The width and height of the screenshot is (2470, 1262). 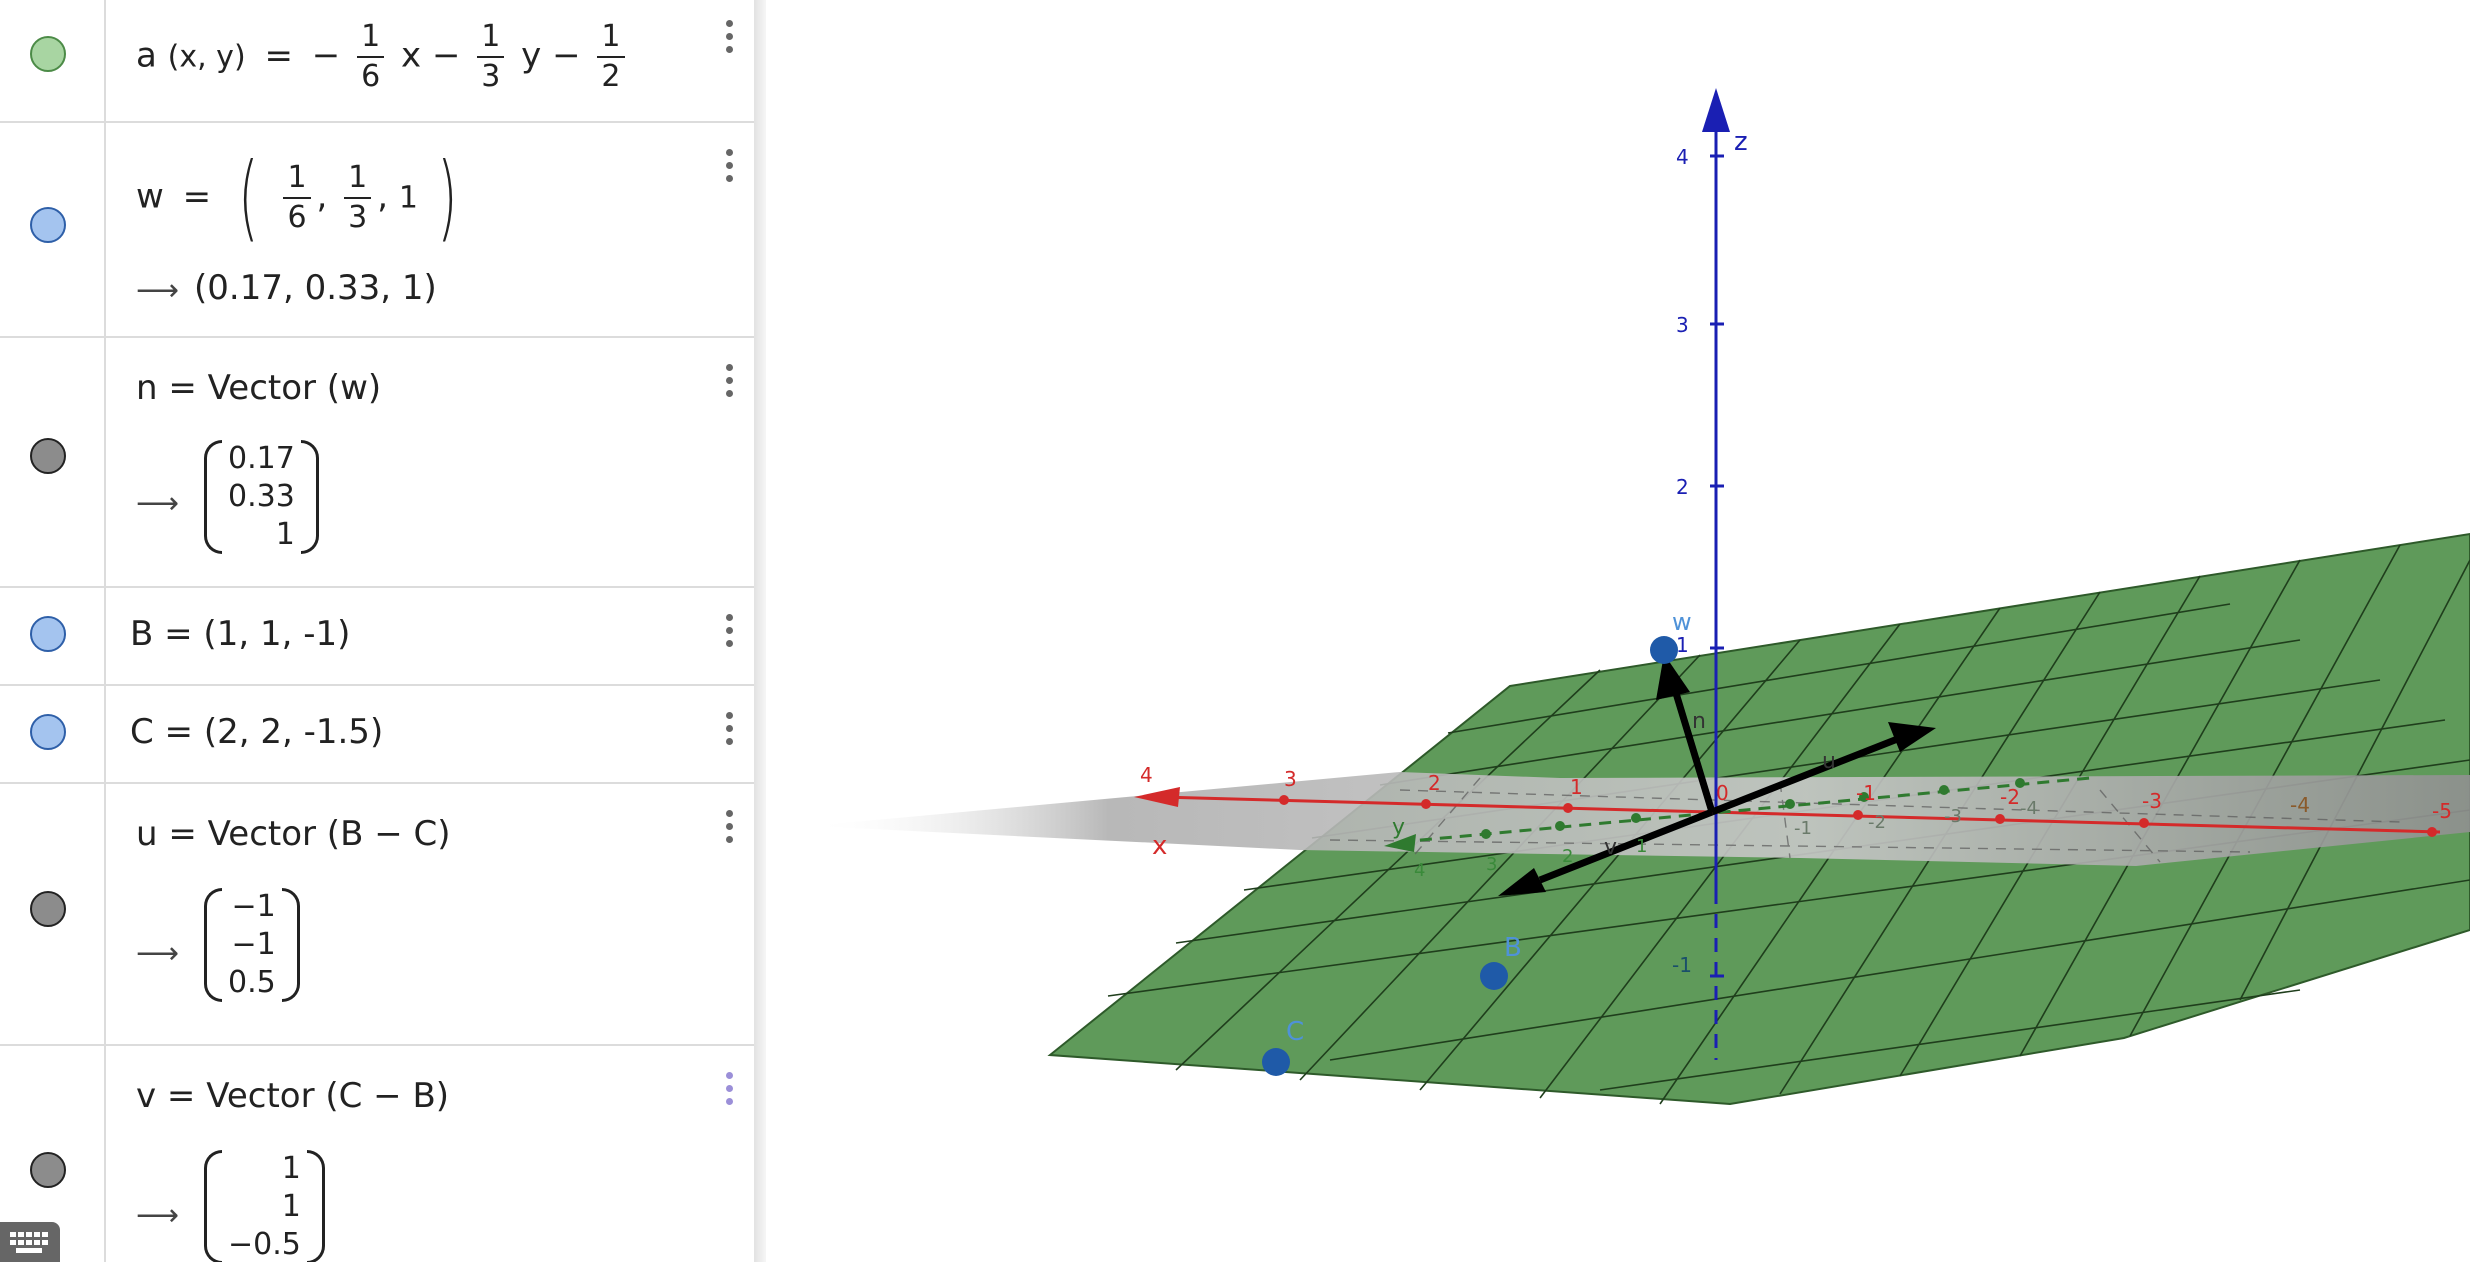 I want to click on vector-v, so click(x=1626, y=846).